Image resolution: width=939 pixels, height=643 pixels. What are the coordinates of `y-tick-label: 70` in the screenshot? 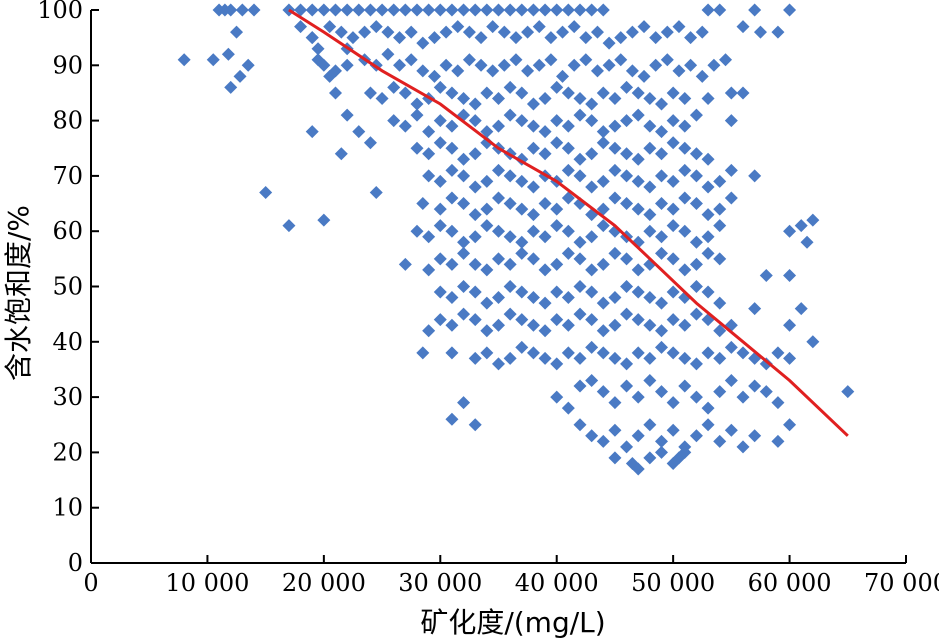 It's located at (67, 176).